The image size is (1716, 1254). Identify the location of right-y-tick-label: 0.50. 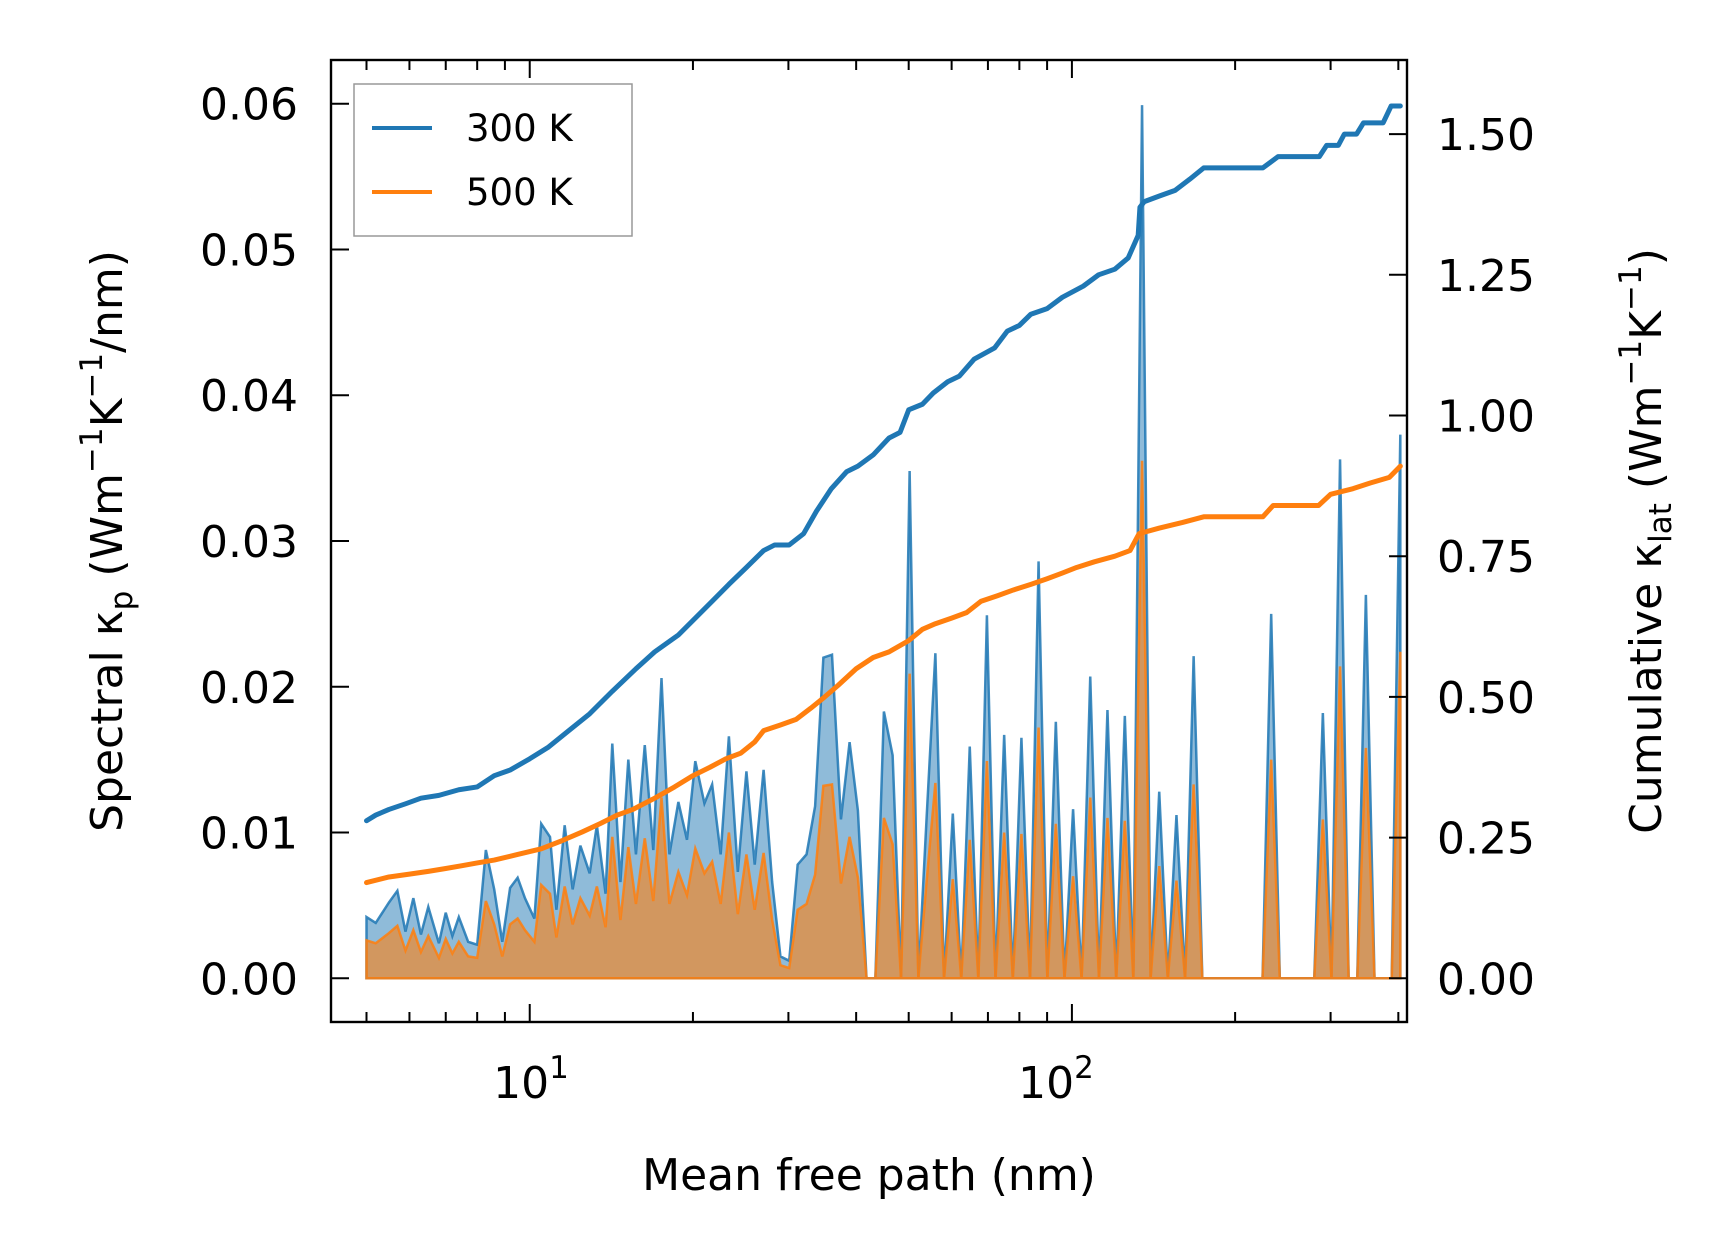
(1486, 698).